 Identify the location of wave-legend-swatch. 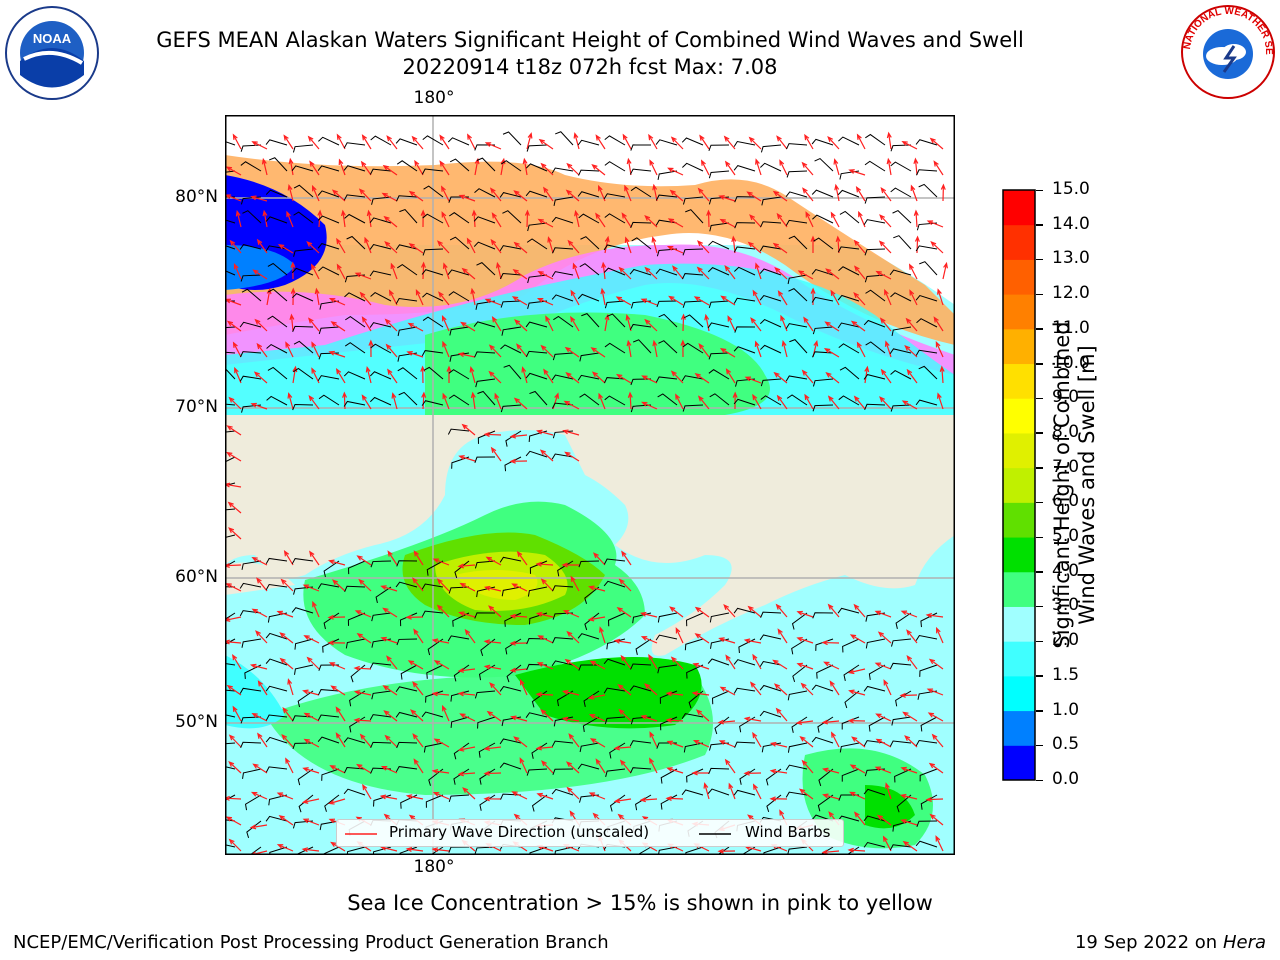
(361, 834).